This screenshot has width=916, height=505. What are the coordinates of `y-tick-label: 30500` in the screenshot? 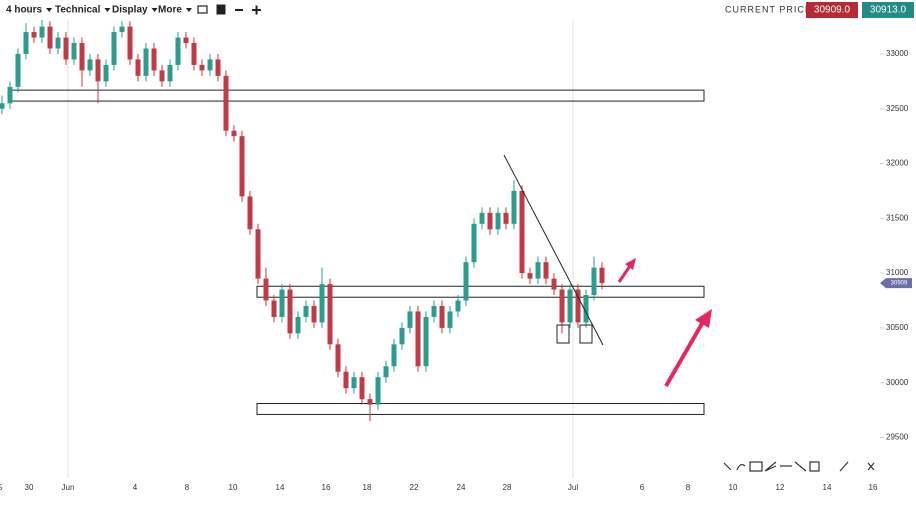 It's located at (897, 327).